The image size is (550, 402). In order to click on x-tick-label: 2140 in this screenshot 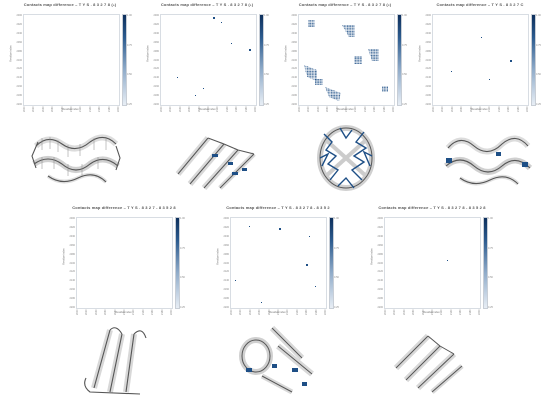, I will do `click(499, 109)`.